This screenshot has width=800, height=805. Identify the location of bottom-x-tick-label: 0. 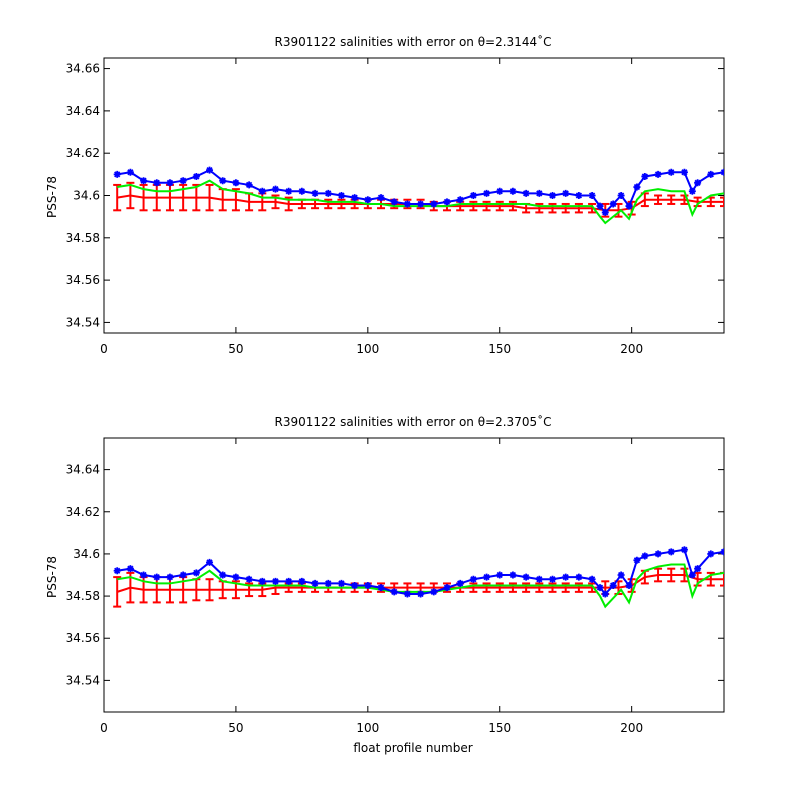
(104, 728).